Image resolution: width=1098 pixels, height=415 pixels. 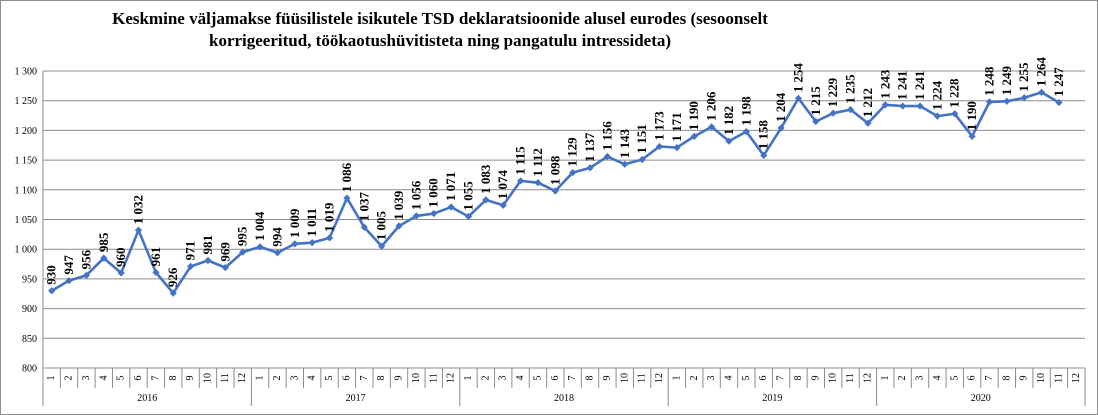 I want to click on y-tick-label: 1 050, so click(x=26, y=220).